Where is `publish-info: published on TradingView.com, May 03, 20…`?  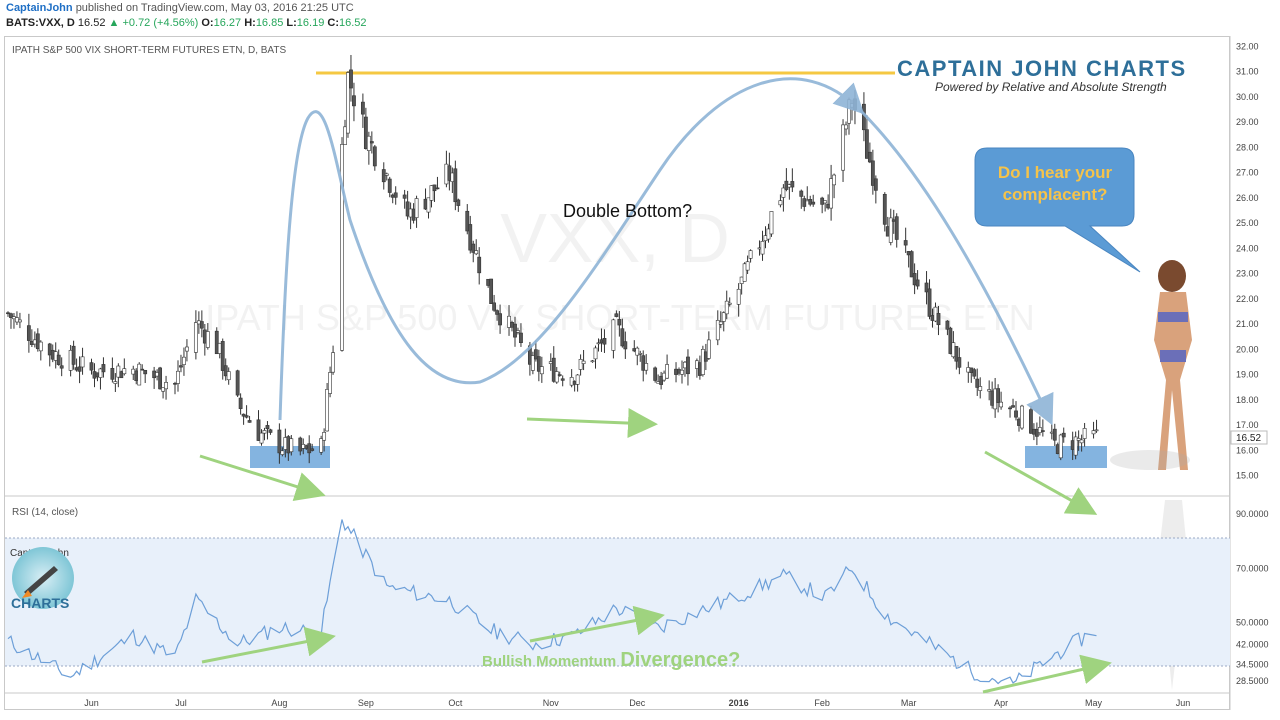
publish-info: published on TradingView.com, May 03, 20… is located at coordinates (214, 8).